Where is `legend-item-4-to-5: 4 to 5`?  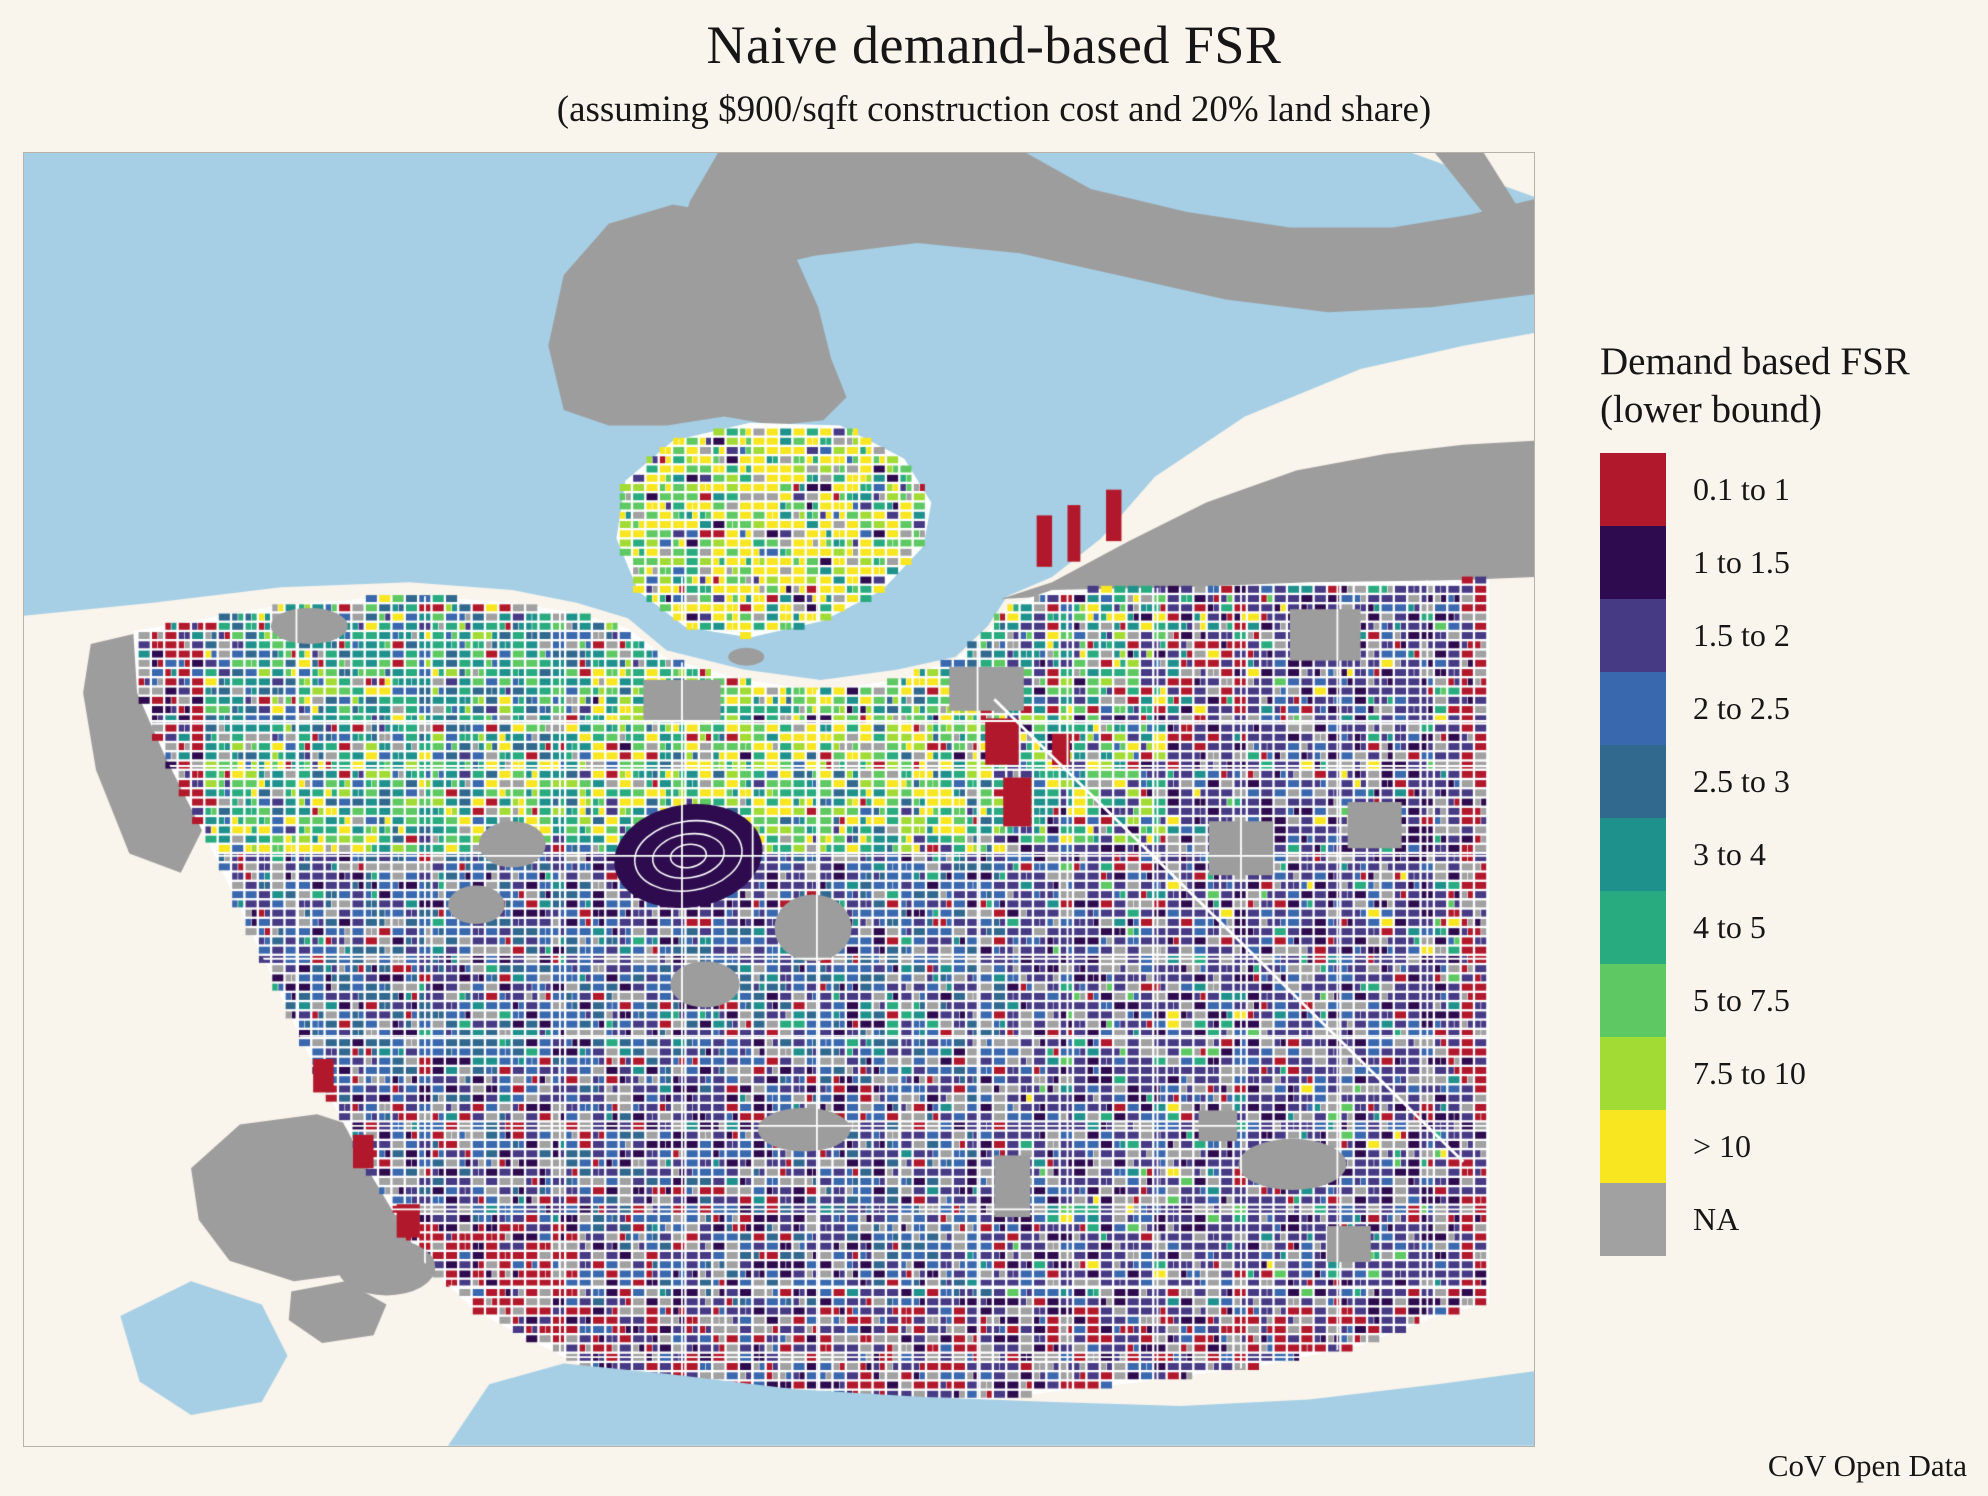 legend-item-4-to-5: 4 to 5 is located at coordinates (1790, 927).